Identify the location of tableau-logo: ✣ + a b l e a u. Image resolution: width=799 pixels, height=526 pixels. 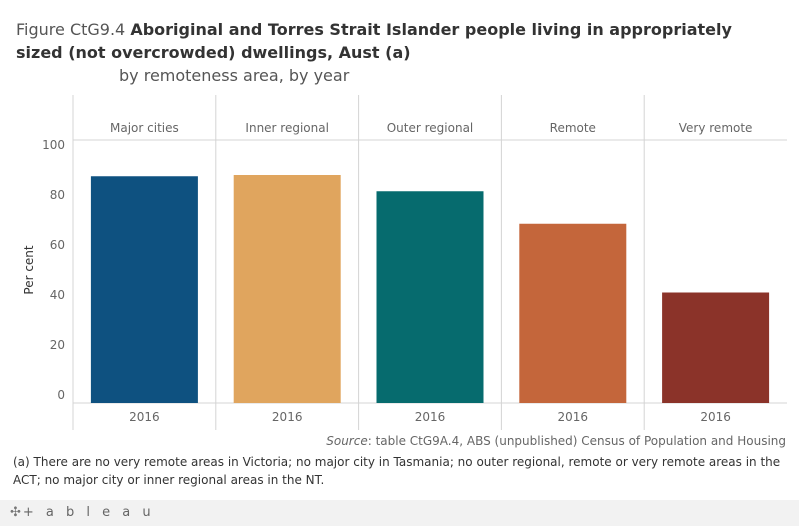
(82, 512).